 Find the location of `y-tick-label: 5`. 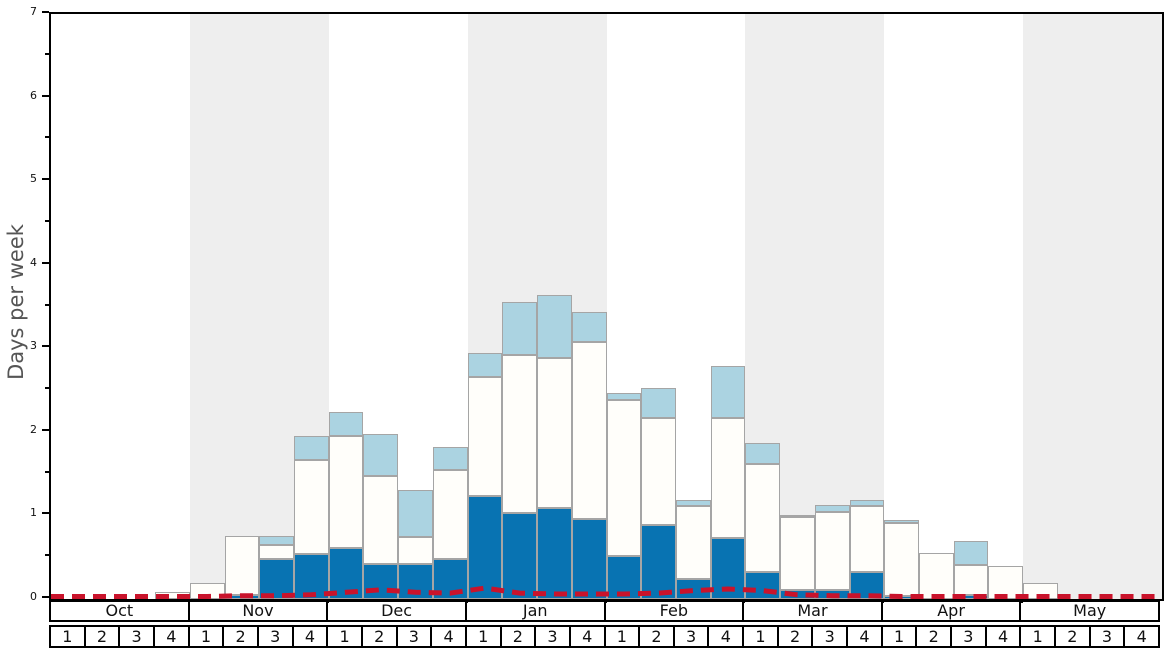

y-tick-label: 5 is located at coordinates (33, 179).